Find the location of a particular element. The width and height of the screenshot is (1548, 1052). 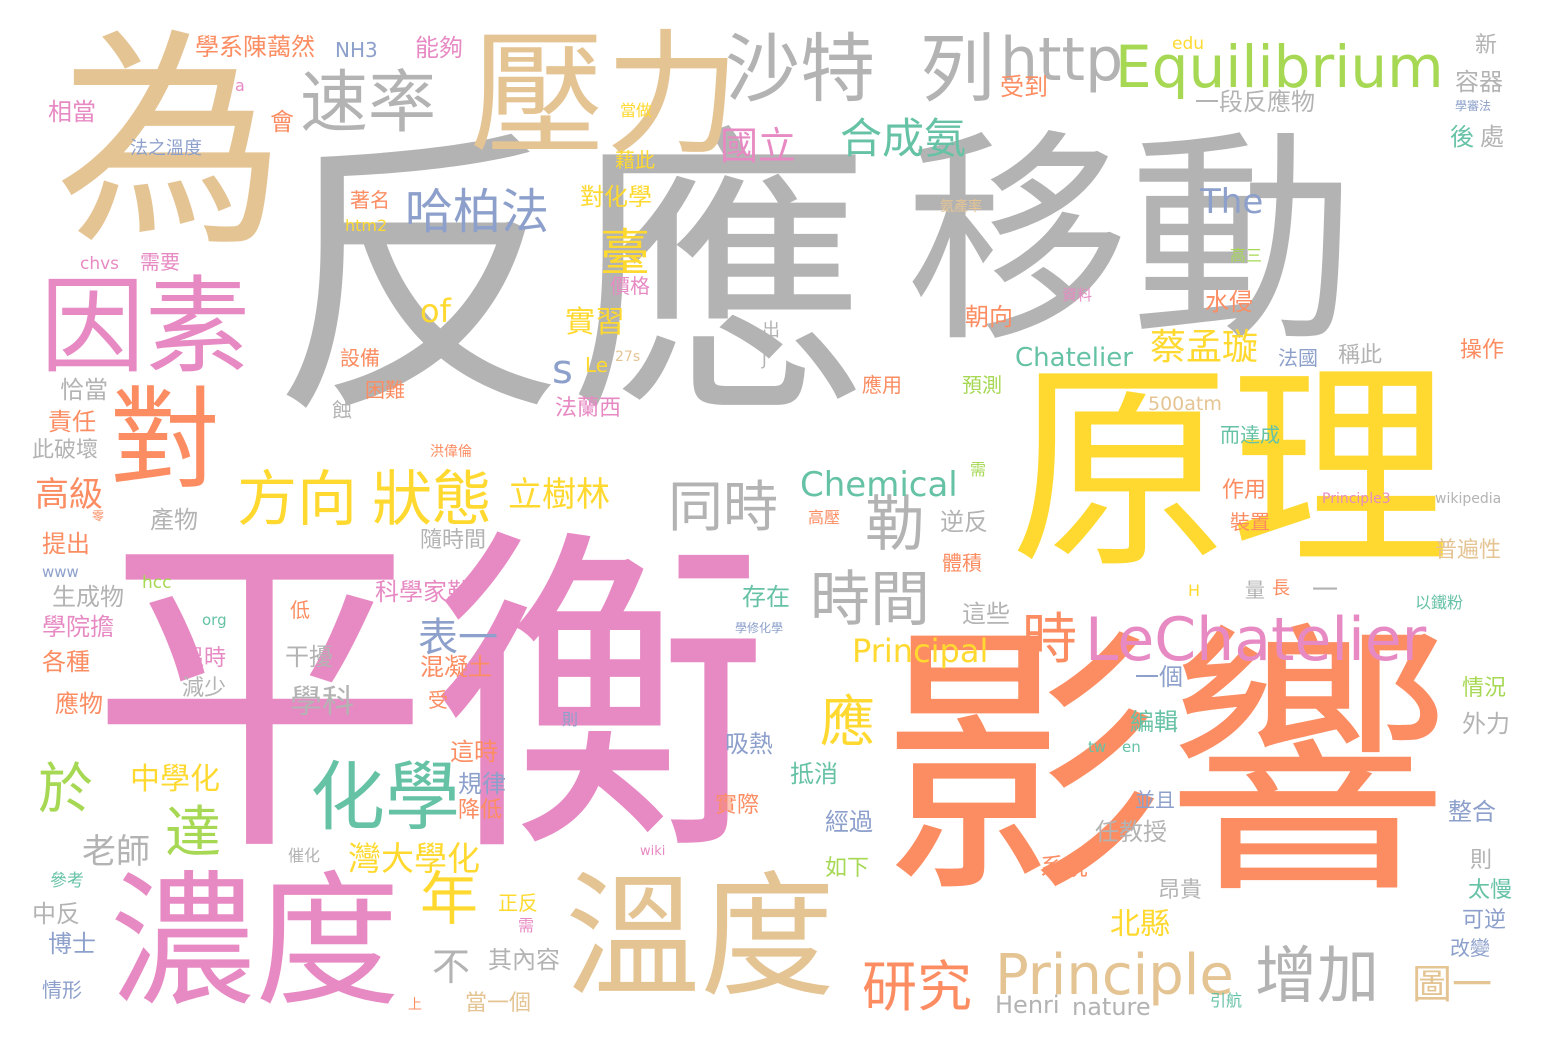

word-shi-erosion: 蝕 is located at coordinates (342, 410).